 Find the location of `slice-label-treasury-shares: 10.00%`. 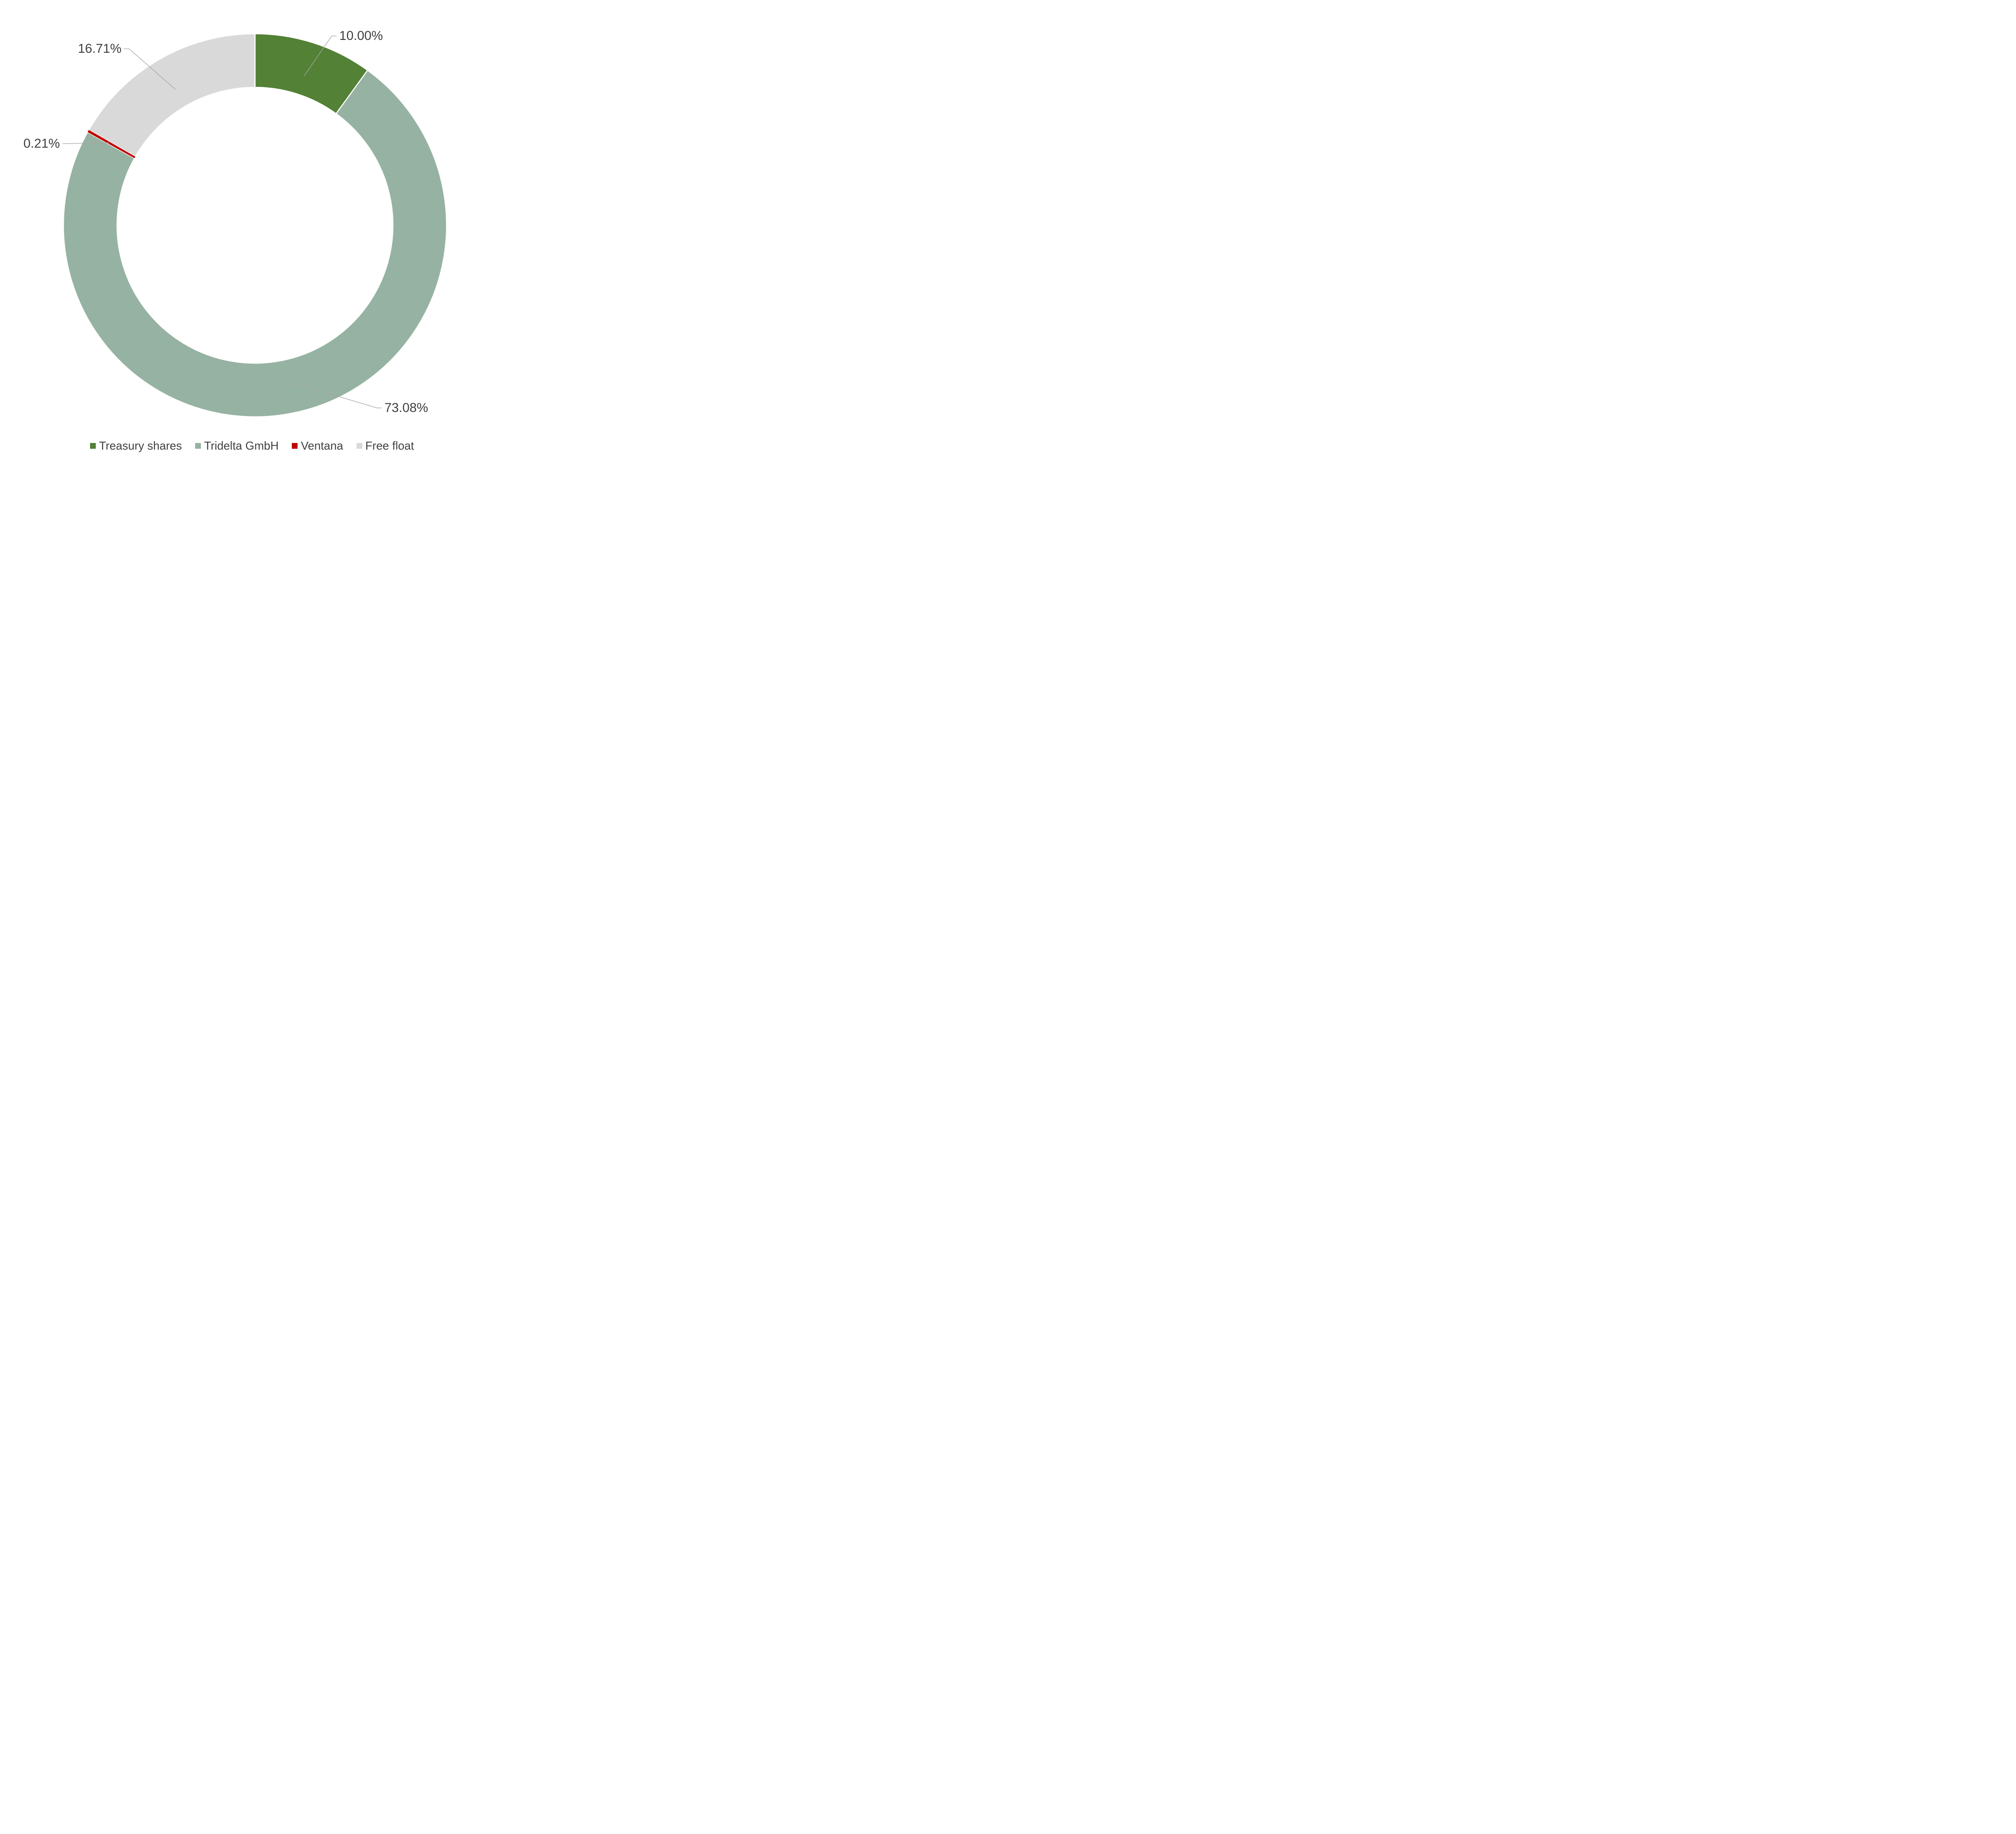

slice-label-treasury-shares: 10.00% is located at coordinates (361, 36).